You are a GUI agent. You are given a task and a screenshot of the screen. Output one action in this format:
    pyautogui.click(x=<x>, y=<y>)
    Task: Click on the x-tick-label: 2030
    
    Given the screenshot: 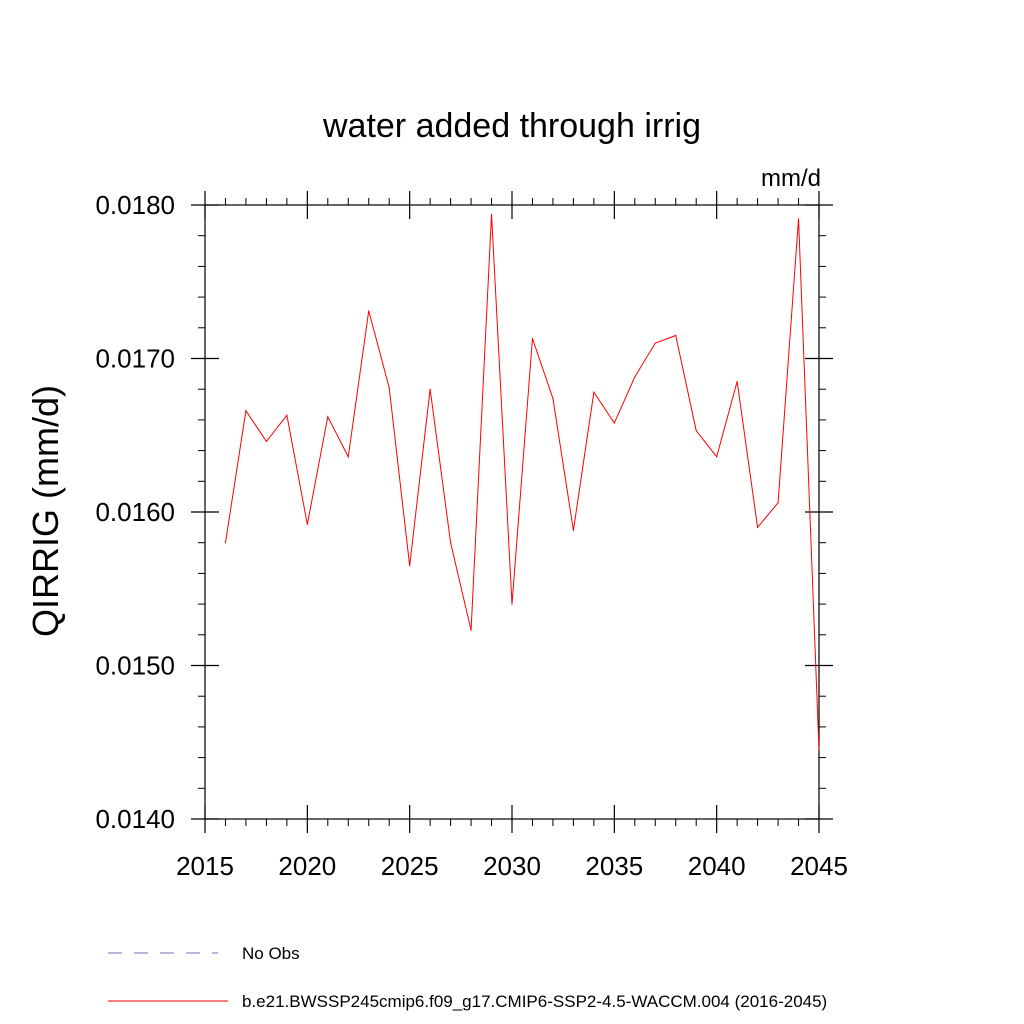 What is the action you would take?
    pyautogui.click(x=512, y=866)
    